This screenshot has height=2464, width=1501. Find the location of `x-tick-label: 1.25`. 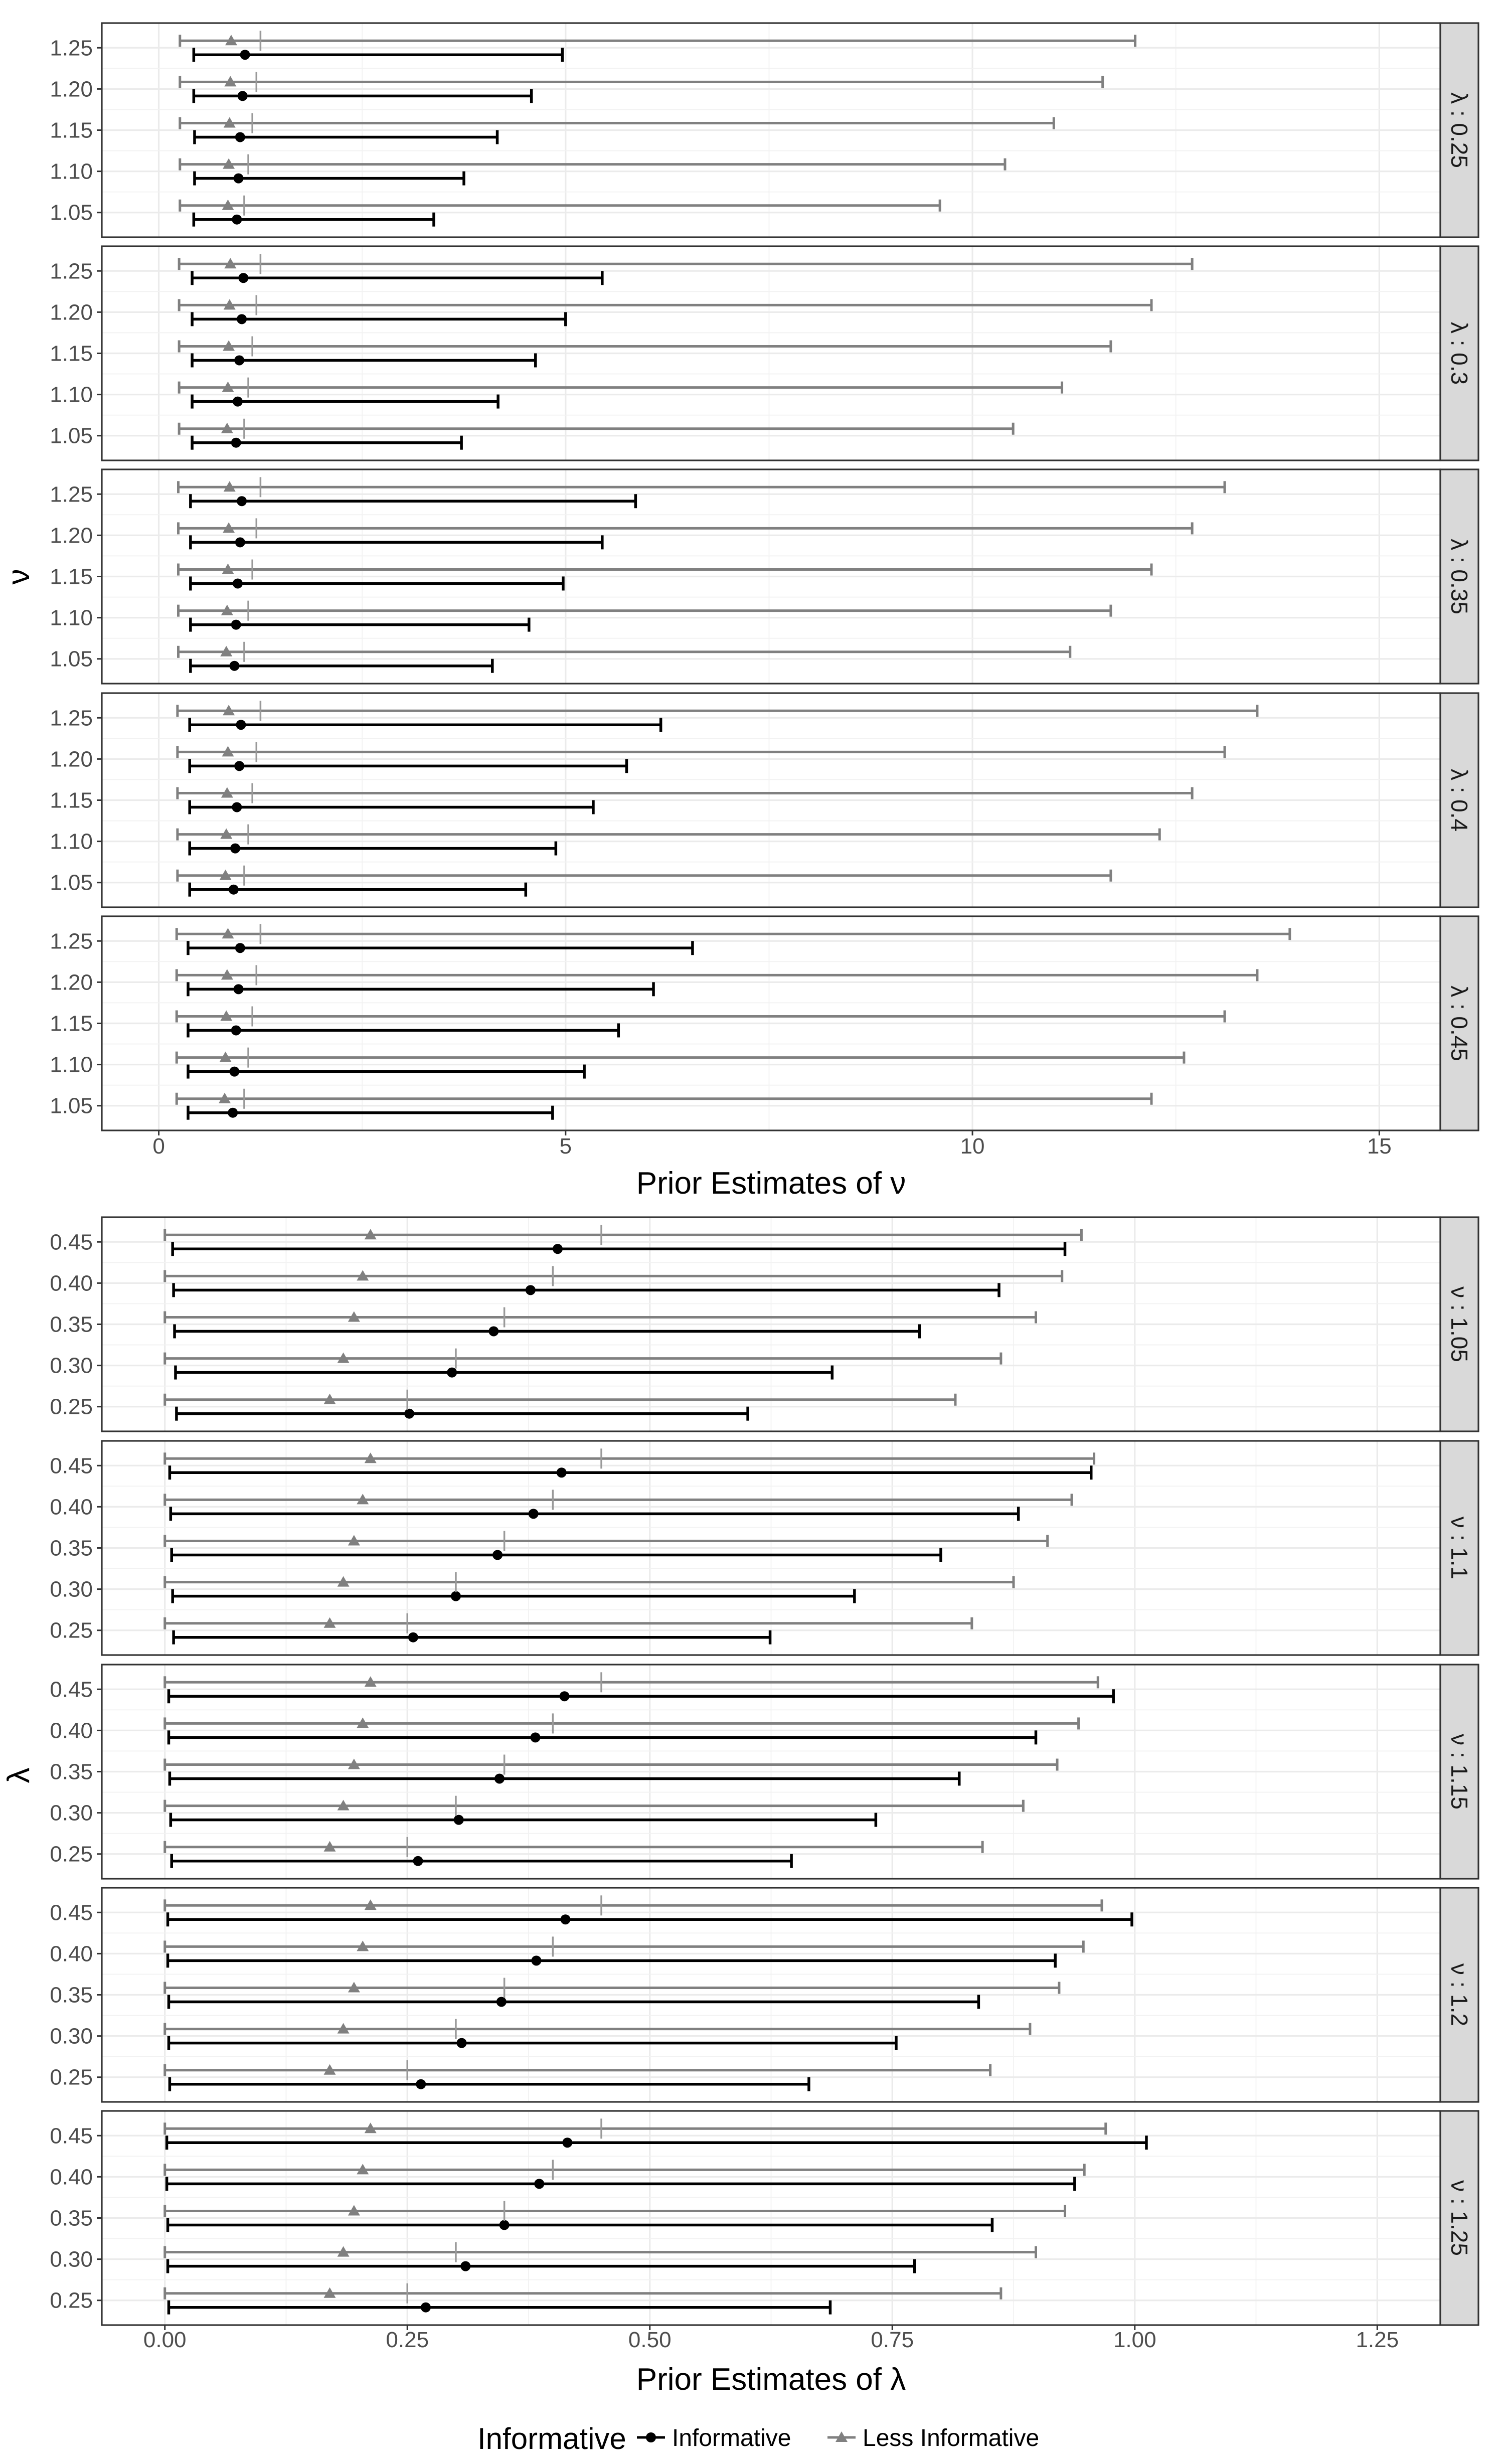

x-tick-label: 1.25 is located at coordinates (1378, 2340).